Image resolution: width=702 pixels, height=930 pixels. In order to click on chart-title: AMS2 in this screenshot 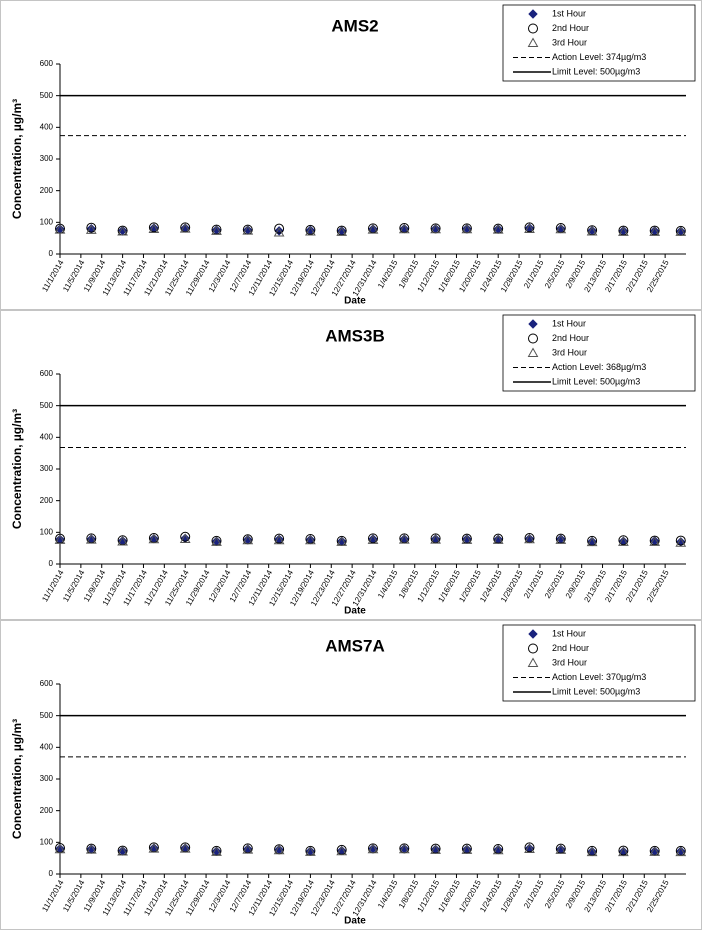, I will do `click(354, 25)`.